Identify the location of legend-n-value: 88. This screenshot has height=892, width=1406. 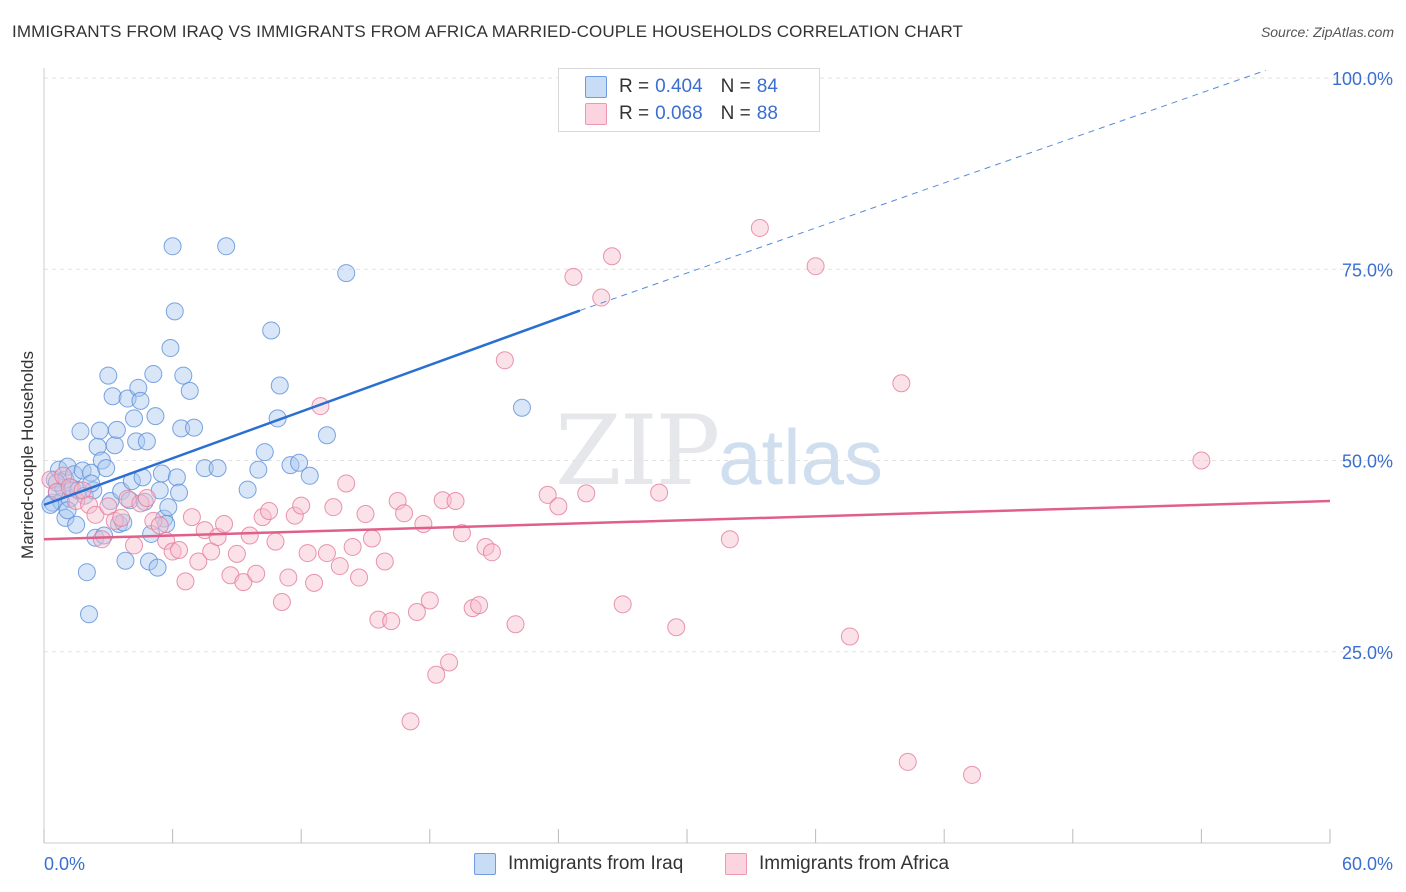
(767, 113).